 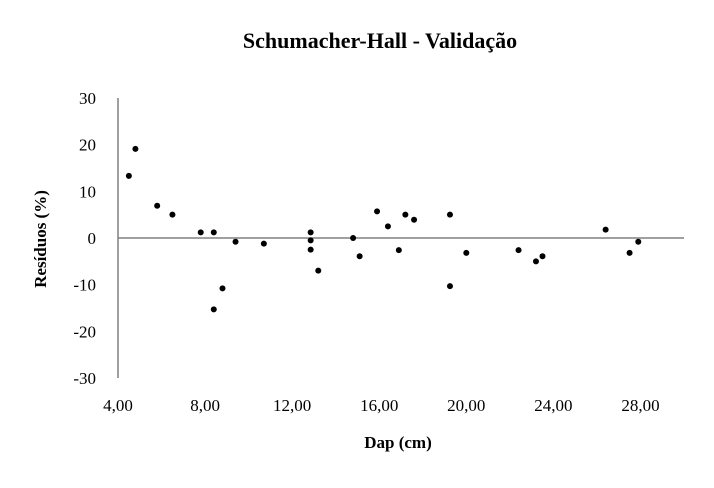 What do you see at coordinates (84, 238) in the screenshot?
I see `y-tick-labels: -30 -20 -10 0 10 20 30` at bounding box center [84, 238].